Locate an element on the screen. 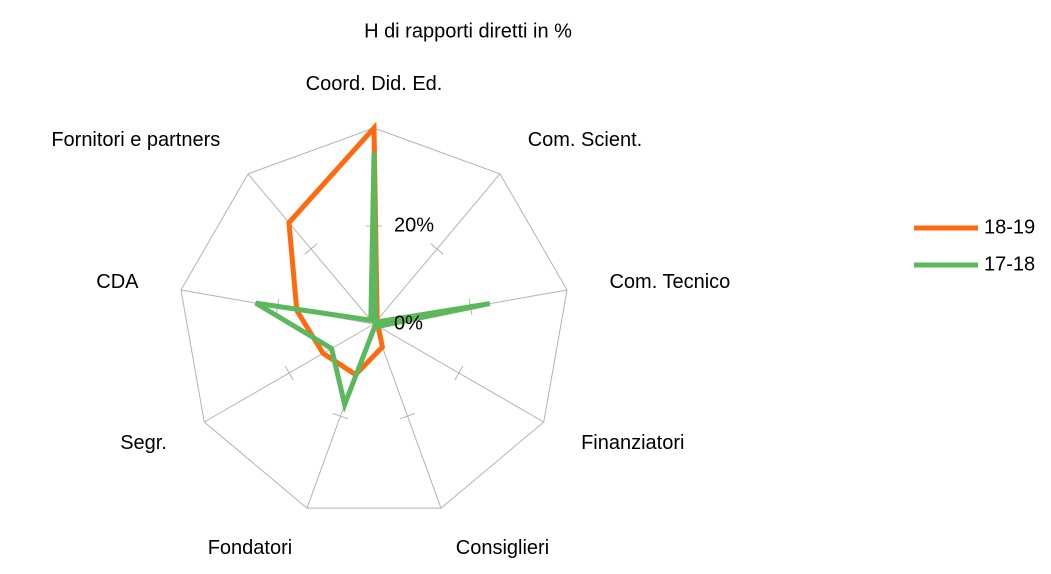 The height and width of the screenshot is (574, 1051). chart-title: H di rapporti diretti in % is located at coordinates (468, 31).